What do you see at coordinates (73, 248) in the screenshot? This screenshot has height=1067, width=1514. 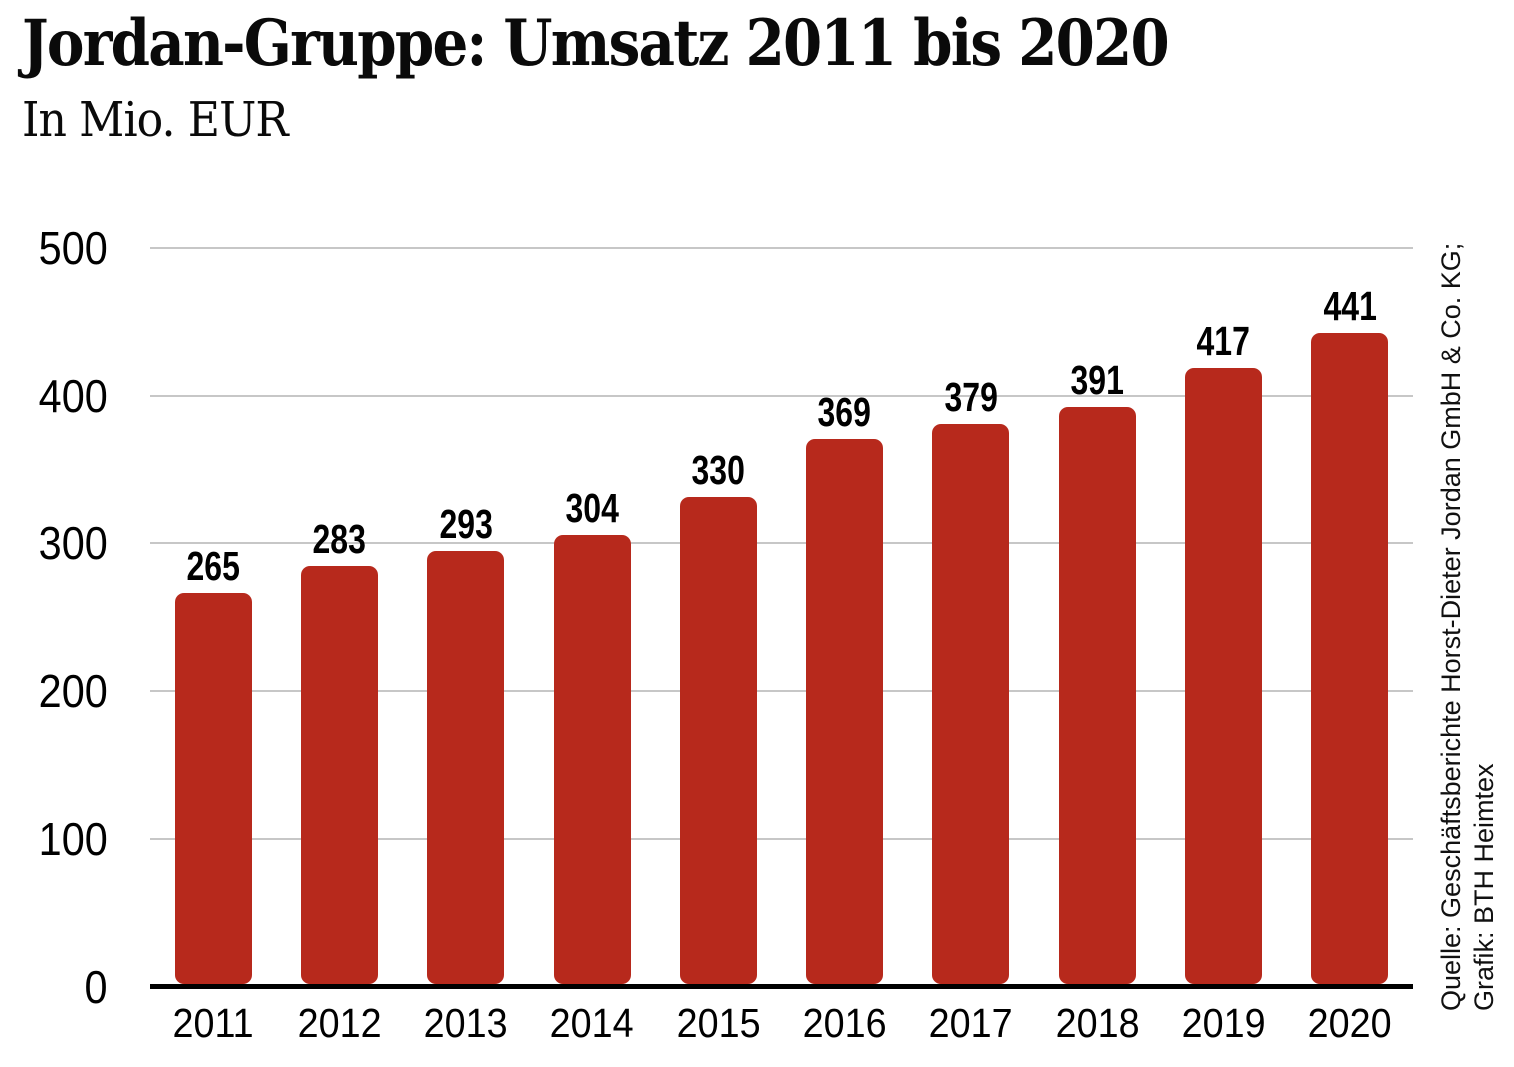 I see `y-tick-text: 500` at bounding box center [73, 248].